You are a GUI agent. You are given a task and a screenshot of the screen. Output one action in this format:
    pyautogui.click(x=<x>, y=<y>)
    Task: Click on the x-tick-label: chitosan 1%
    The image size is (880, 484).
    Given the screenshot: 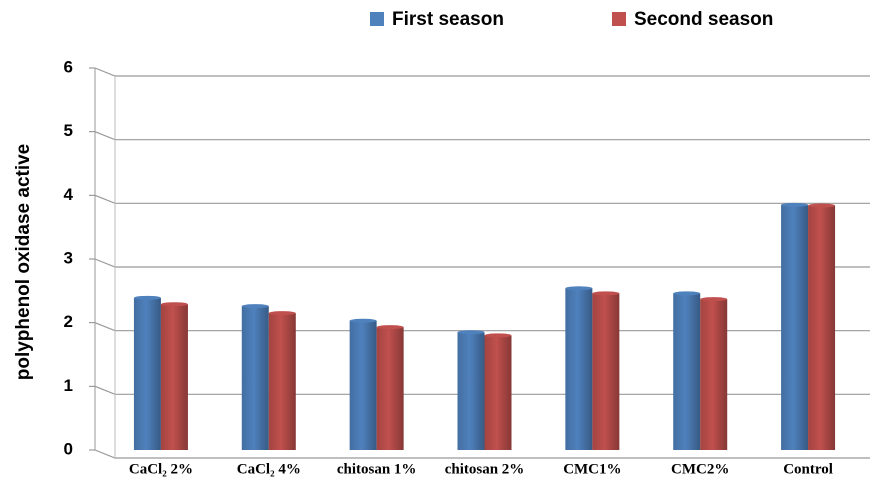 What is the action you would take?
    pyautogui.click(x=377, y=469)
    